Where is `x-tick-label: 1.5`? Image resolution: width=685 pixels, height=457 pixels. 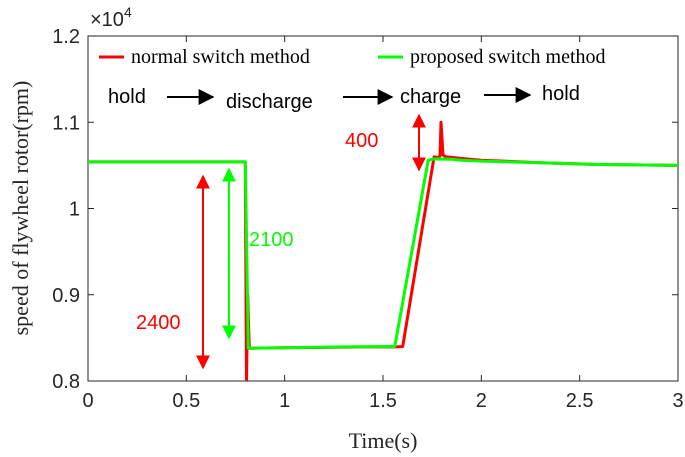 x-tick-label: 1.5 is located at coordinates (383, 401).